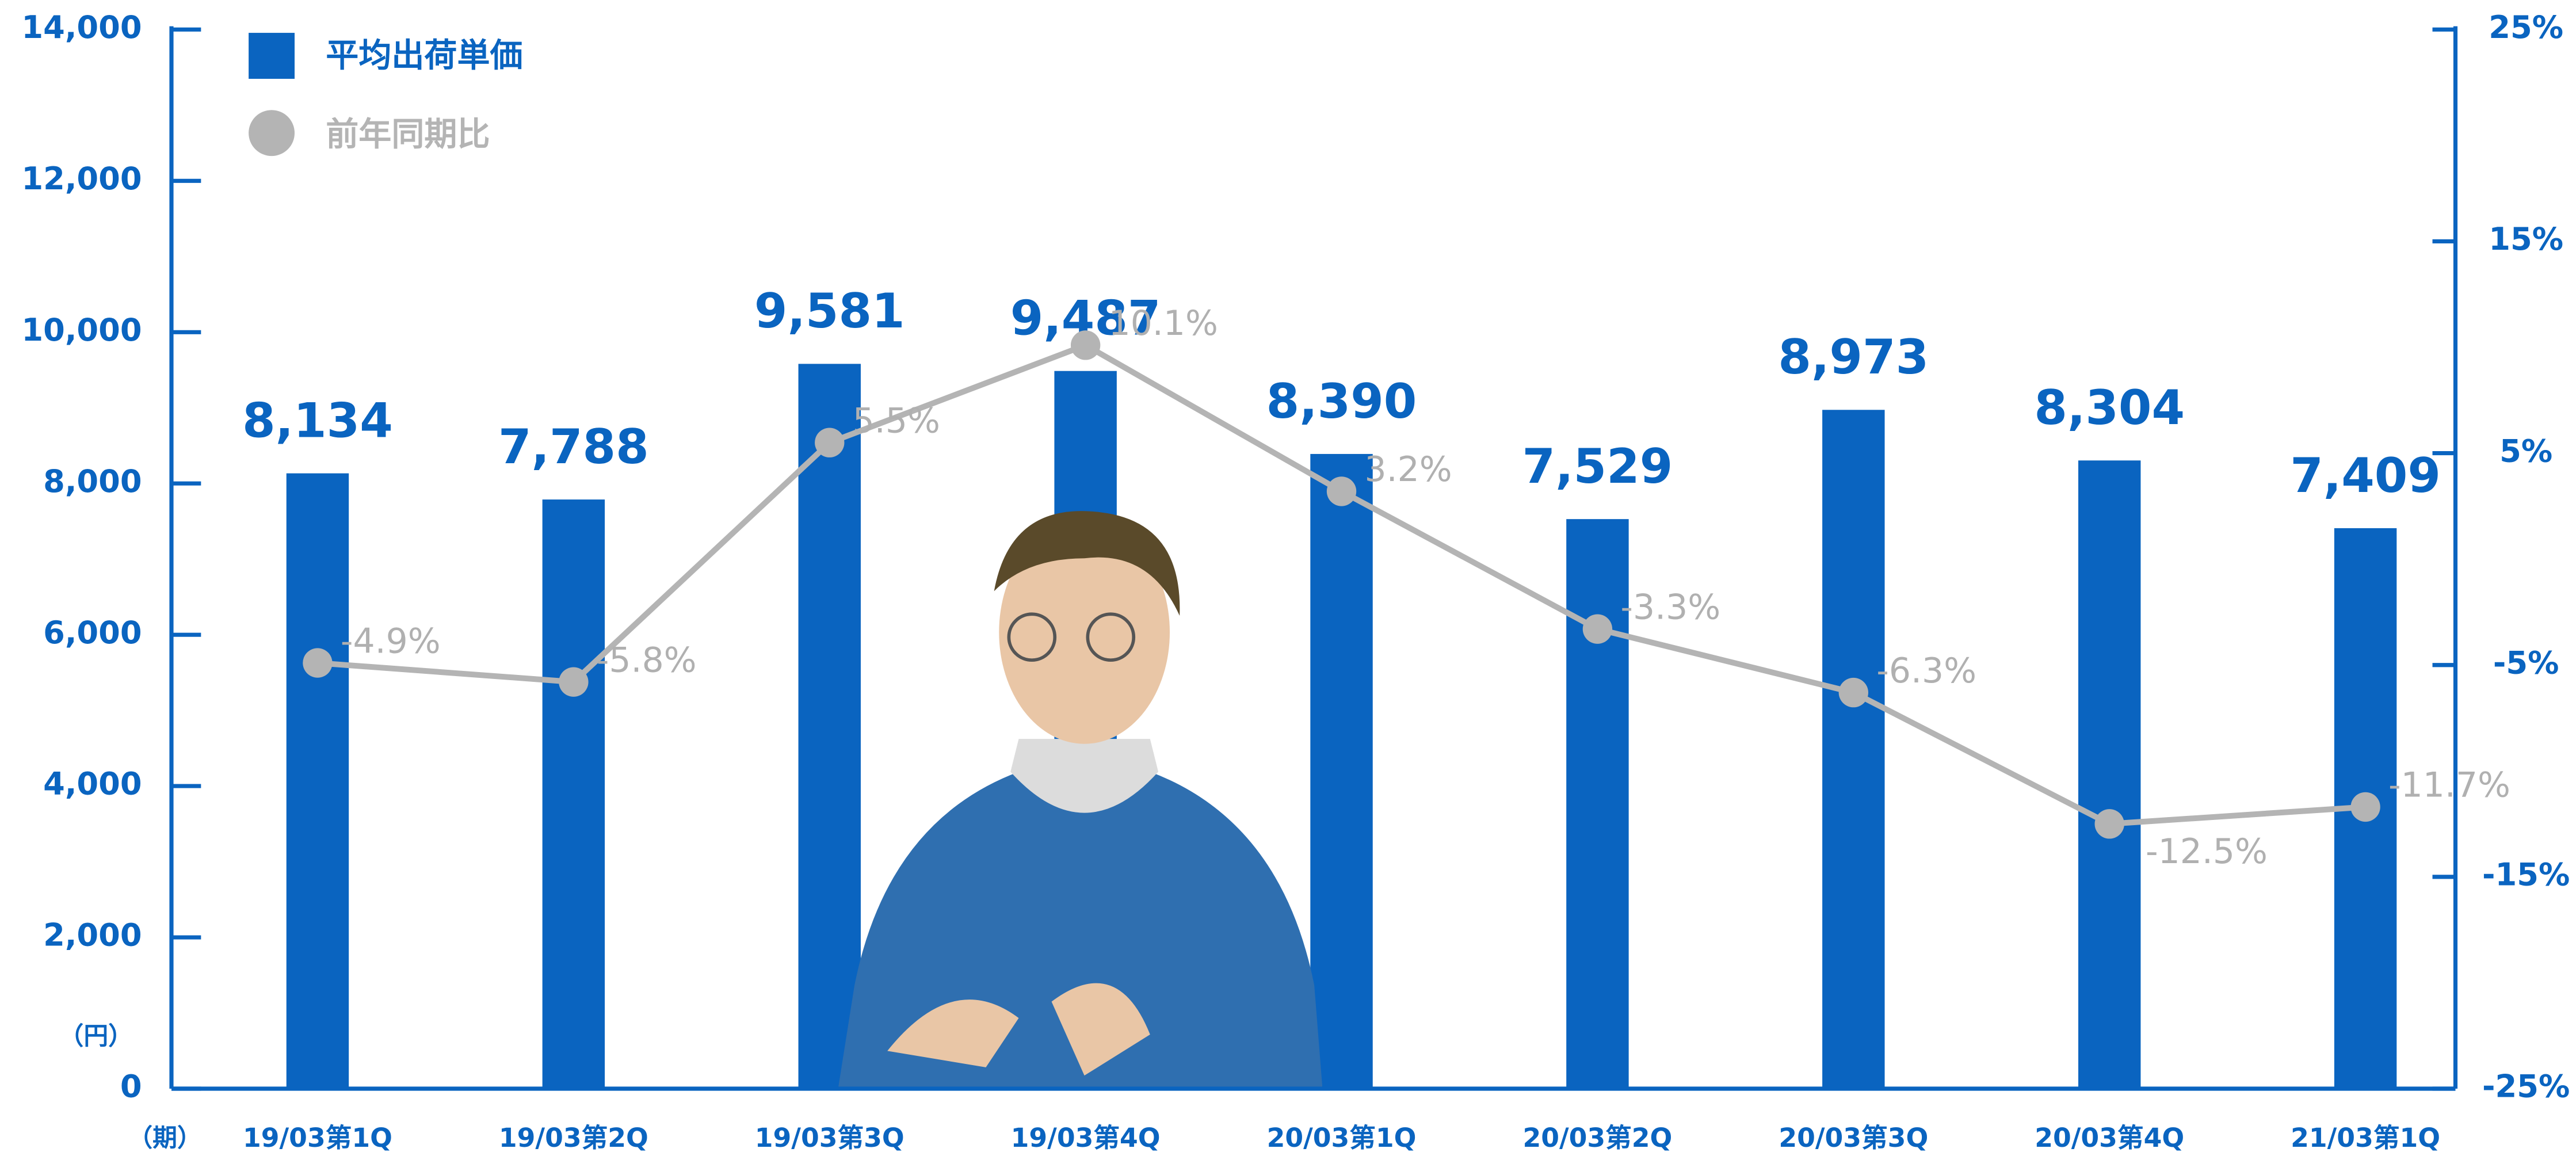 This screenshot has width=2576, height=1156. Describe the element at coordinates (2207, 851) in the screenshot. I see `value-label: -12.5%` at that location.